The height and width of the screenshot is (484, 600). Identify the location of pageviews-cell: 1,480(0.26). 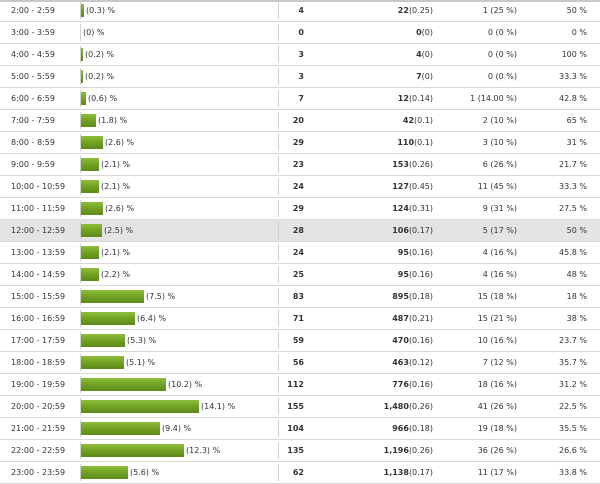
(408, 406).